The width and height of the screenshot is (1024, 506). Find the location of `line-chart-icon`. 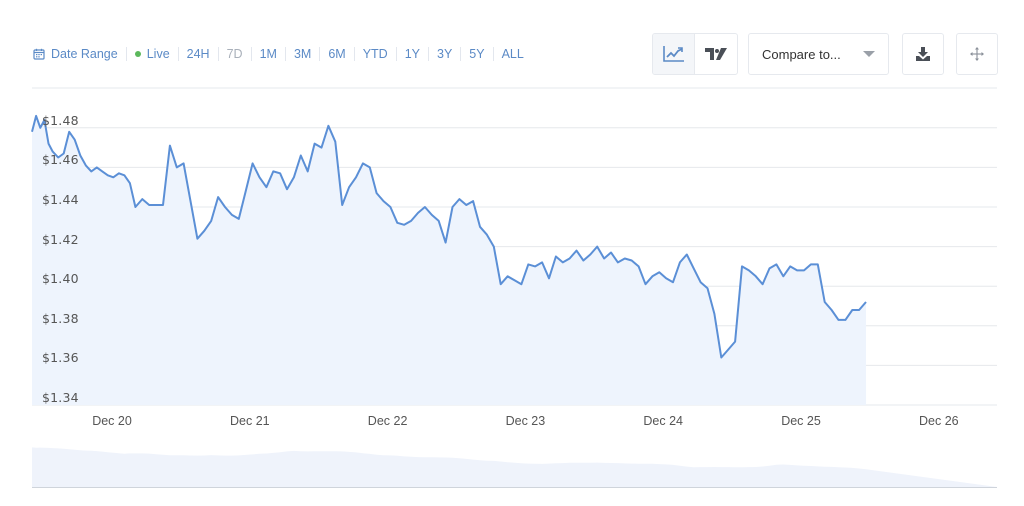

line-chart-icon is located at coordinates (673, 54).